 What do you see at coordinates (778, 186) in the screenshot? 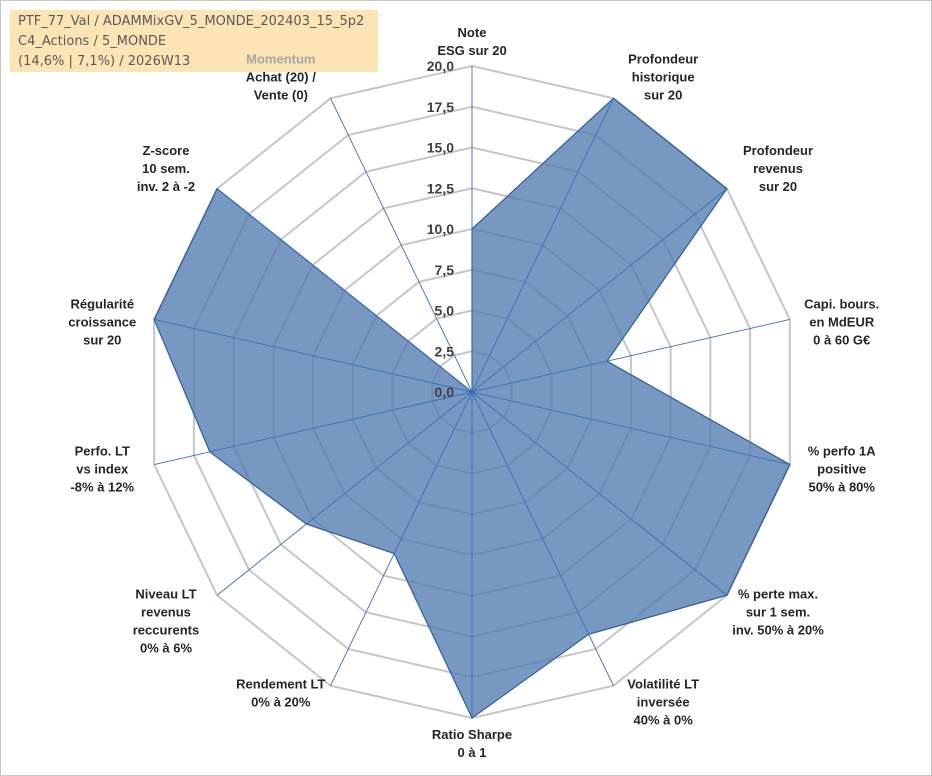
I see `category-label-2-line-2: sur 20` at bounding box center [778, 186].